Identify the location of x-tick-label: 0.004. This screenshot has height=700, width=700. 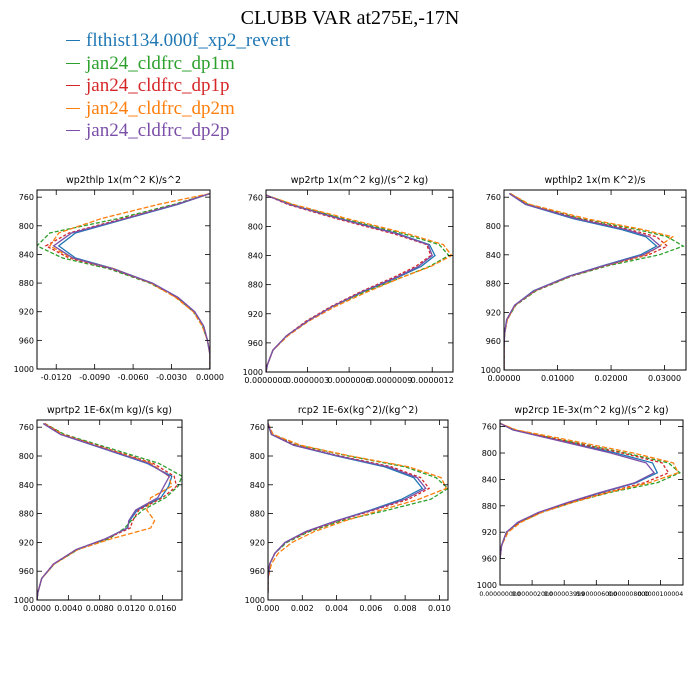
(336, 608).